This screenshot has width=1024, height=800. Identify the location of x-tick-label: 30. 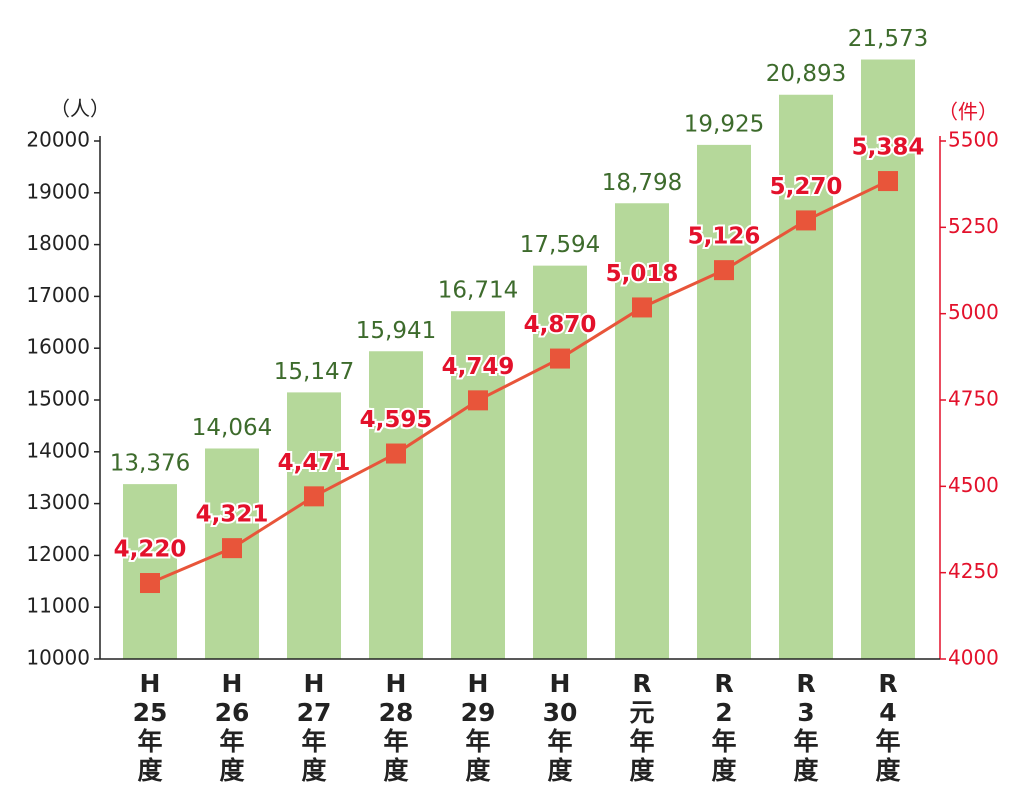
(560, 712).